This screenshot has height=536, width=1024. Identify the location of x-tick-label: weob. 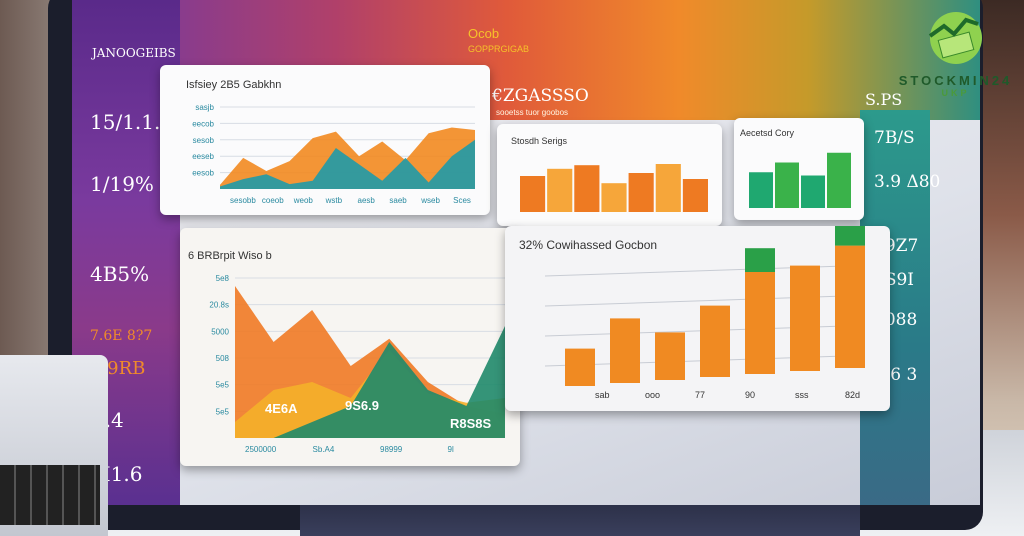
(303, 200).